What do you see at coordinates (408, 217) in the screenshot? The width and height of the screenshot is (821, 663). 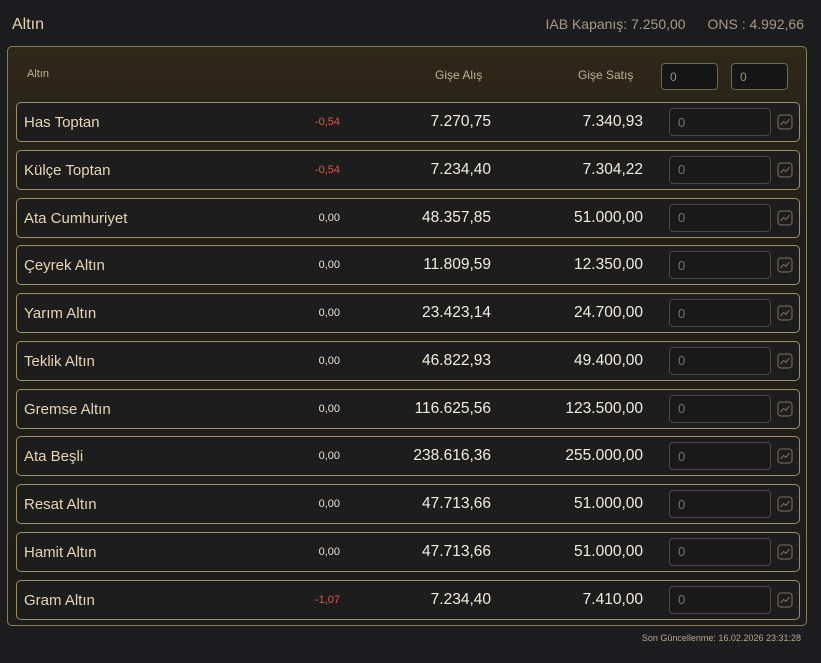 I see `table-row: Ata Cumhuriyet 0,00 48.357,85 51.000,00` at bounding box center [408, 217].